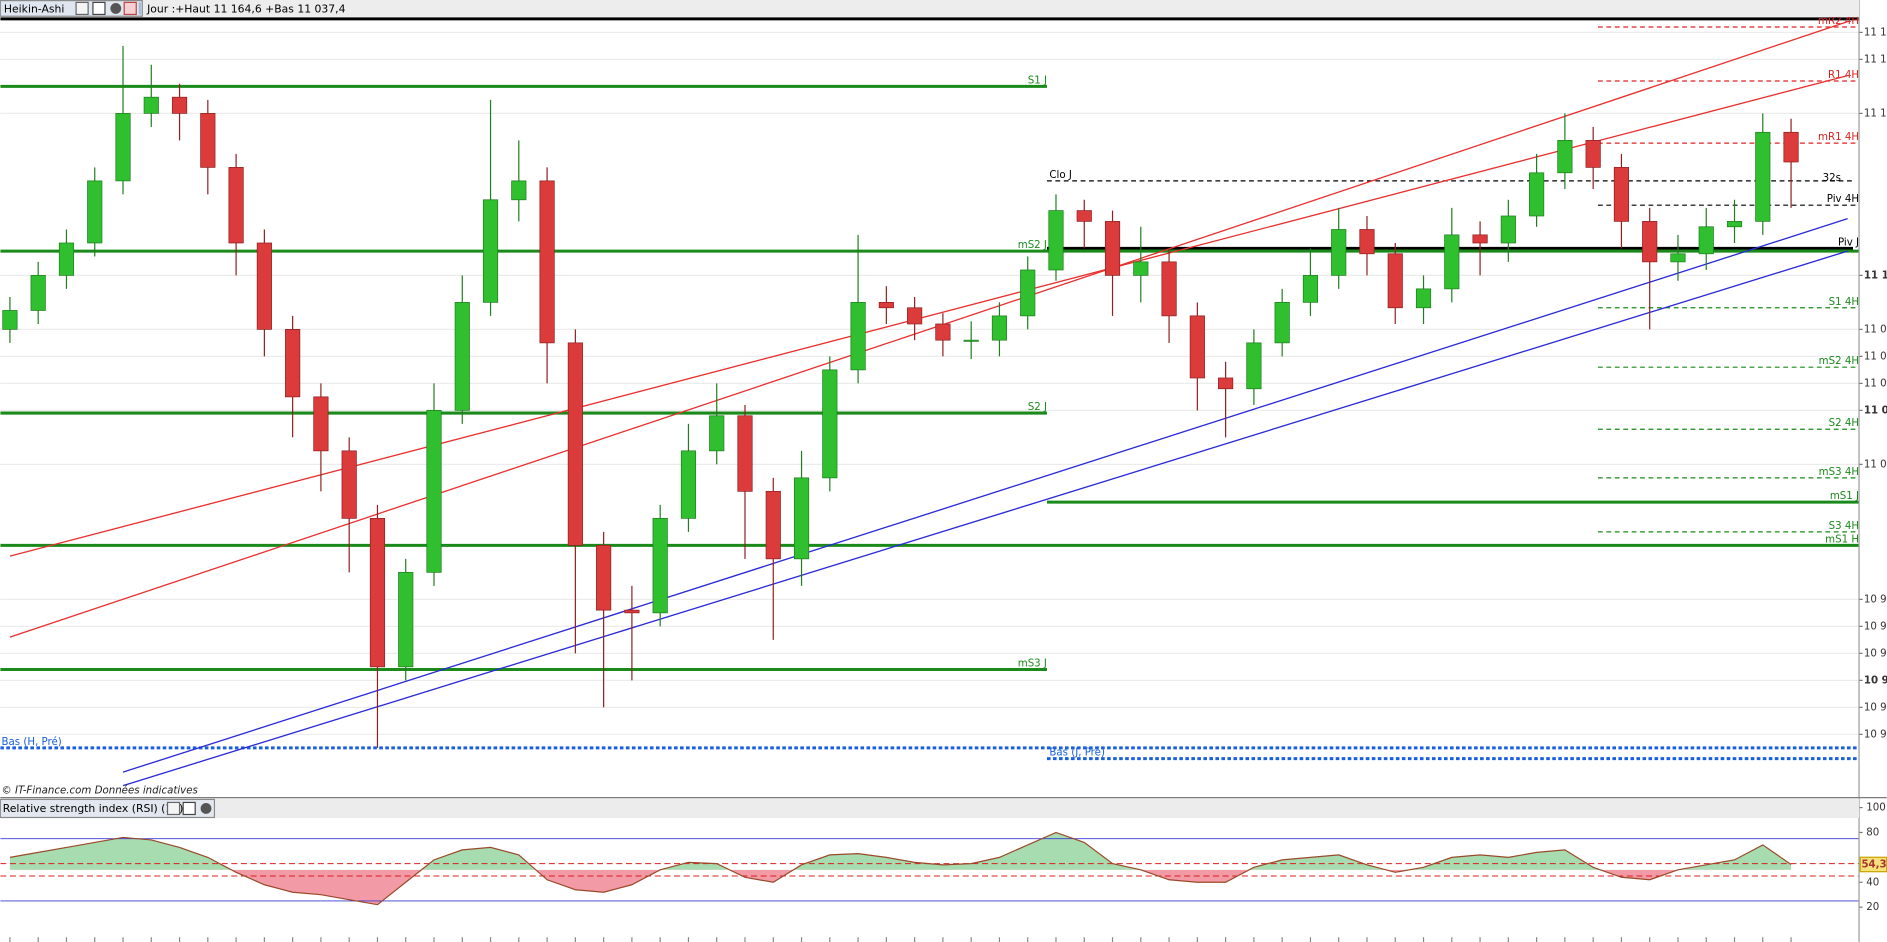 The width and height of the screenshot is (1887, 942). I want to click on level-label: S3 4H, so click(1844, 526).